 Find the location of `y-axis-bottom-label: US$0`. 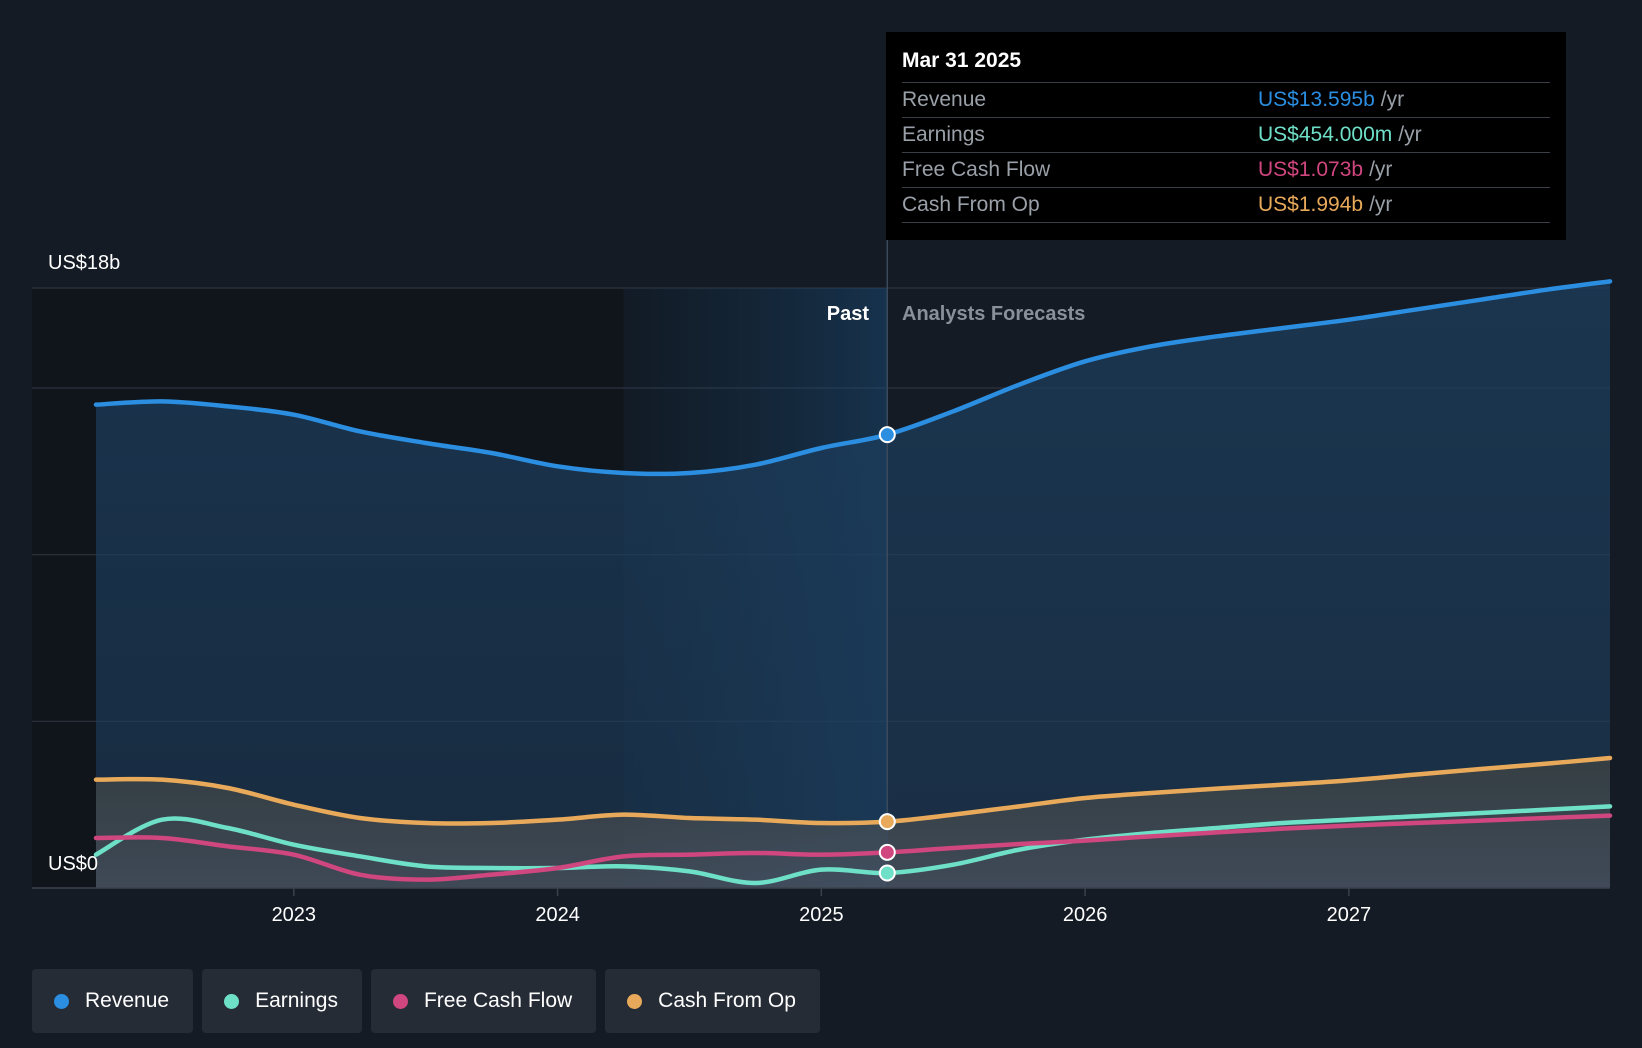

y-axis-bottom-label: US$0 is located at coordinates (73, 864).